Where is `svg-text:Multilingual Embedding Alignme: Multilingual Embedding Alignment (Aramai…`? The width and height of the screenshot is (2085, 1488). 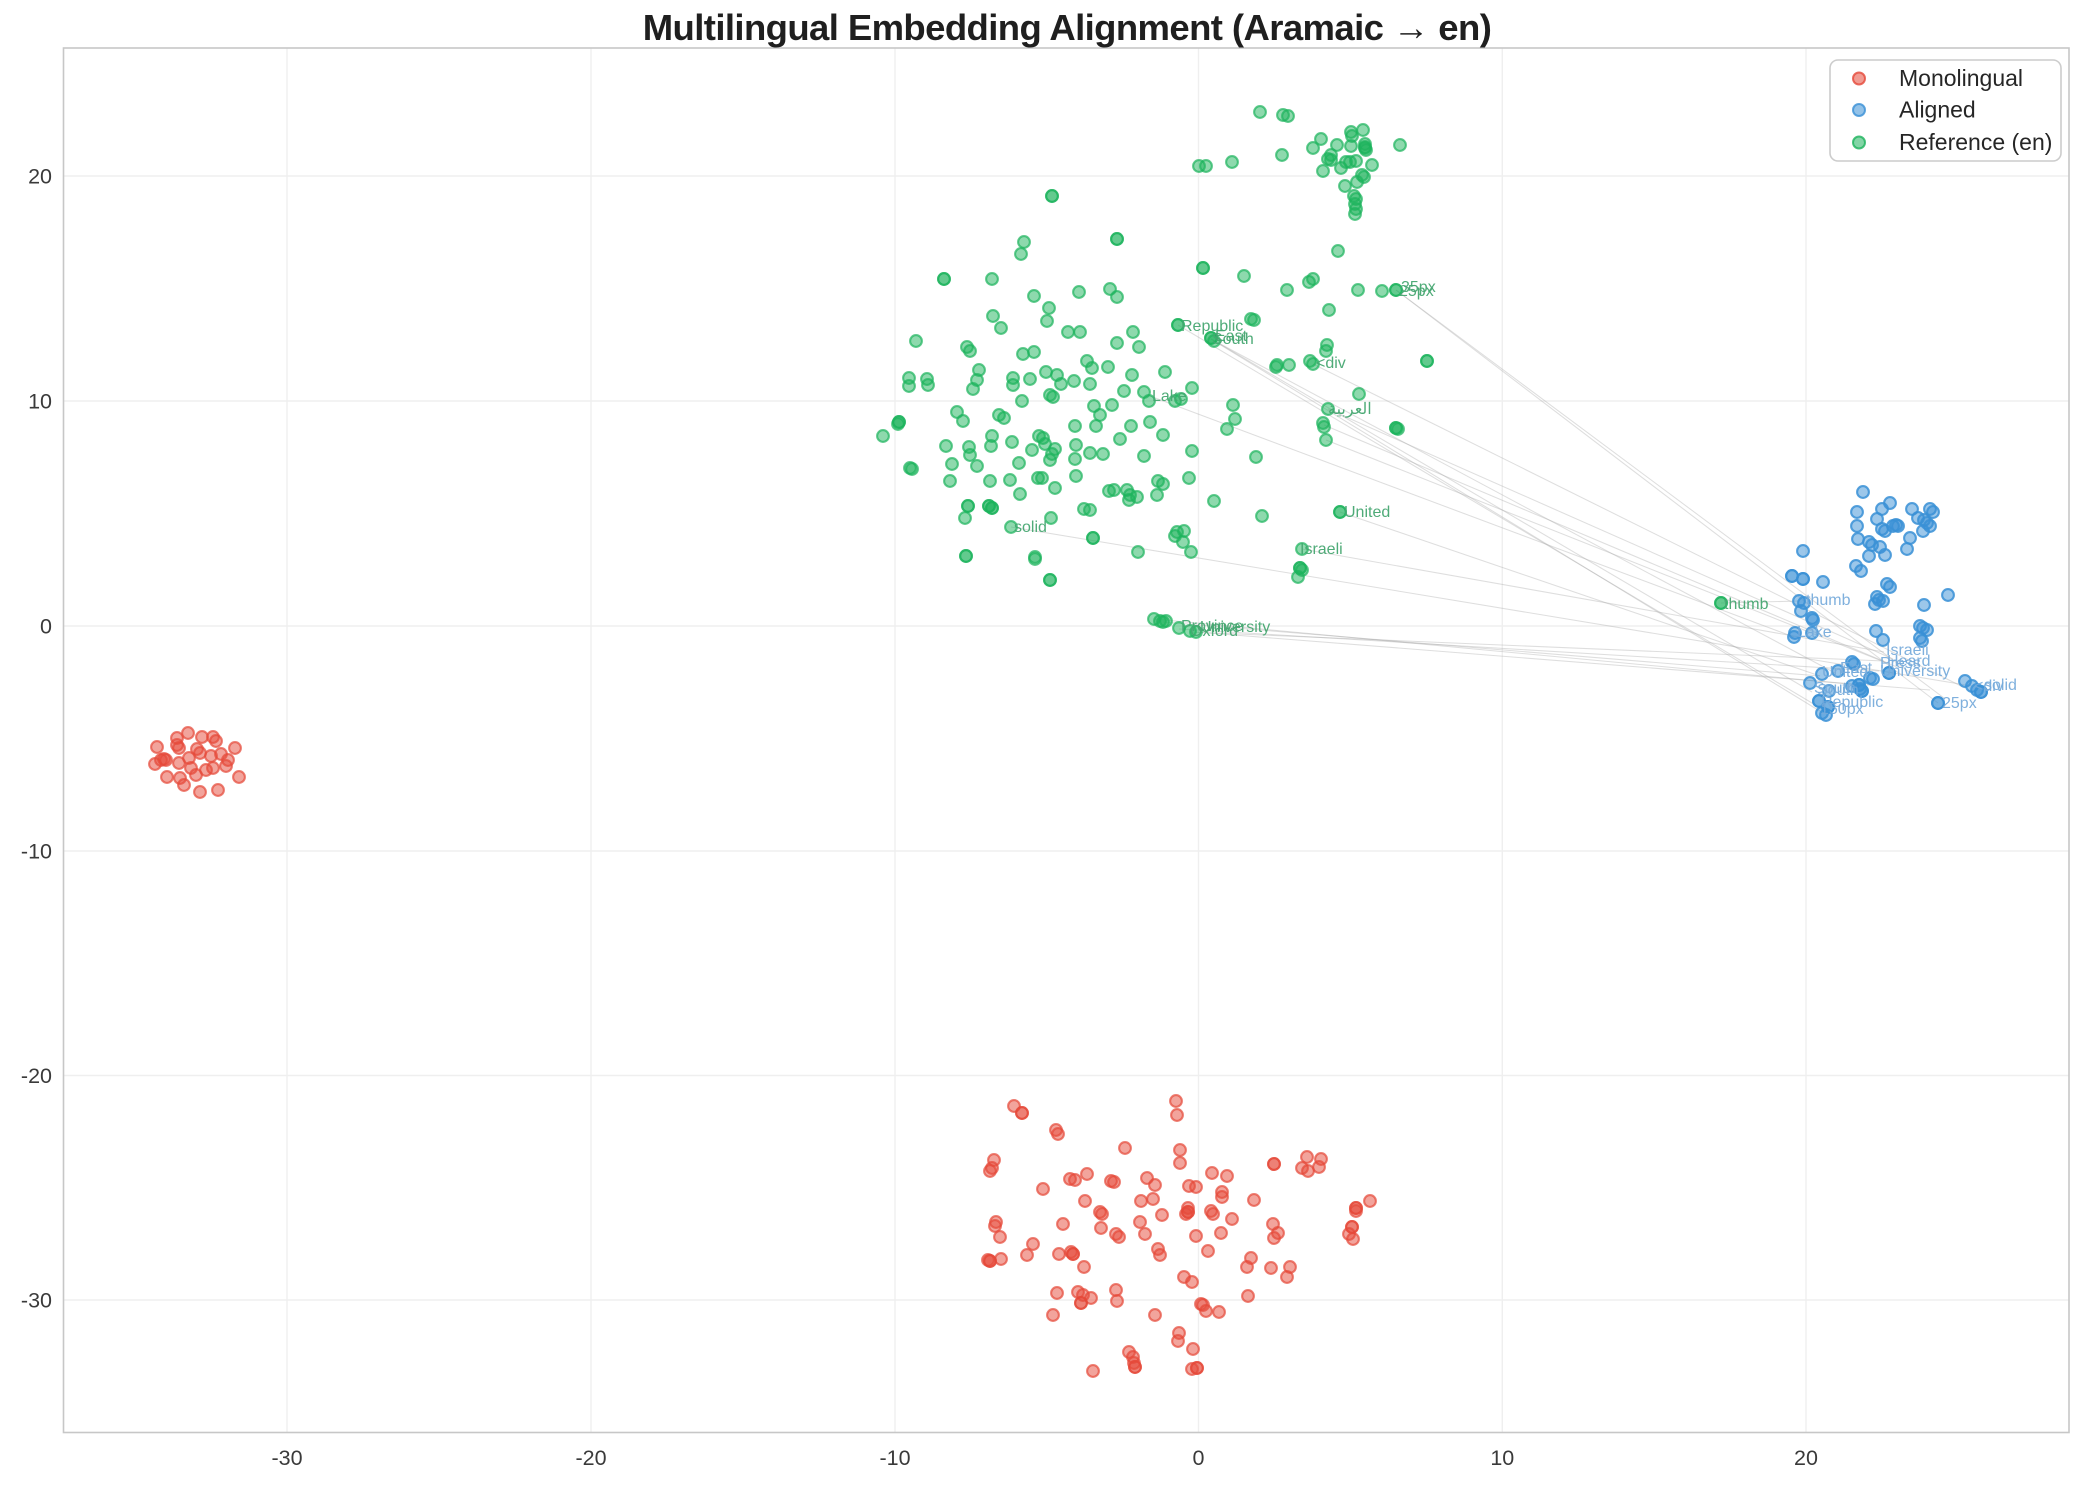
svg-text:Multilingual Embedding Alignme: Multilingual Embedding Alignment (Aramai… is located at coordinates (1067, 27).